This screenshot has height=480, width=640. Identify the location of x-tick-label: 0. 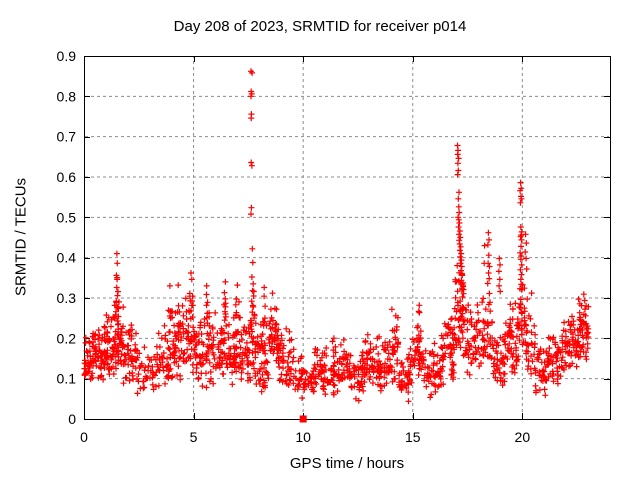
(84, 437).